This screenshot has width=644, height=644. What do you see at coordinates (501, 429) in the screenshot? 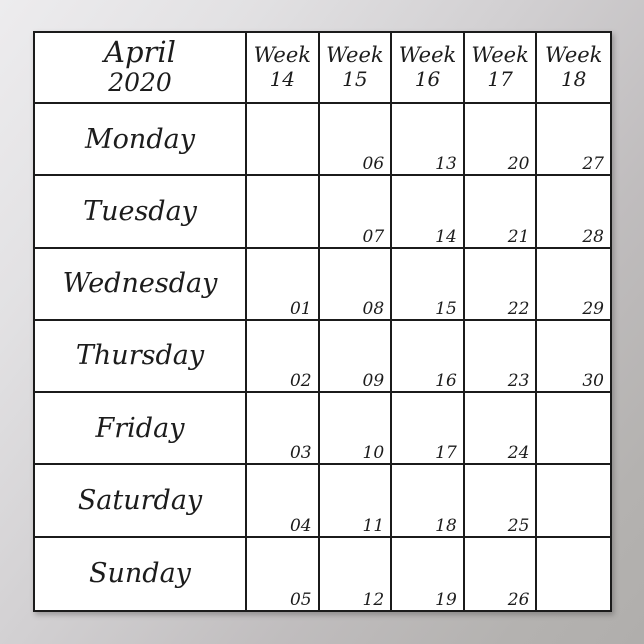
I see `date-cell: 24` at bounding box center [501, 429].